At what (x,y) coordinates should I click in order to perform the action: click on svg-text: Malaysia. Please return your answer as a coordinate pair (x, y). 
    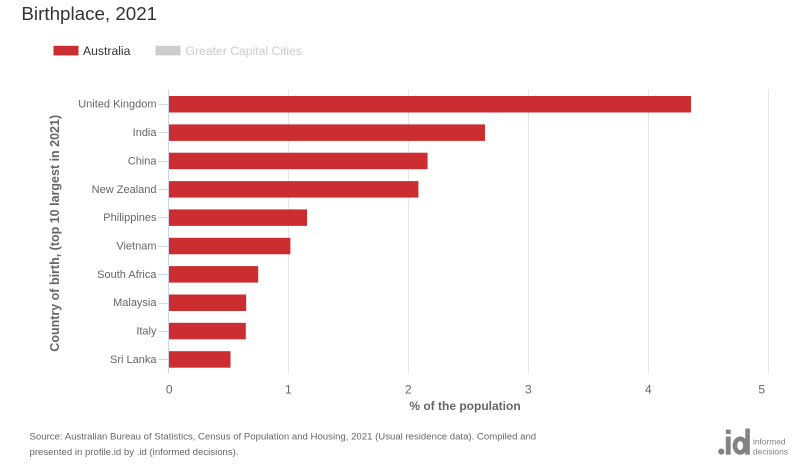
    Looking at the image, I should click on (135, 303).